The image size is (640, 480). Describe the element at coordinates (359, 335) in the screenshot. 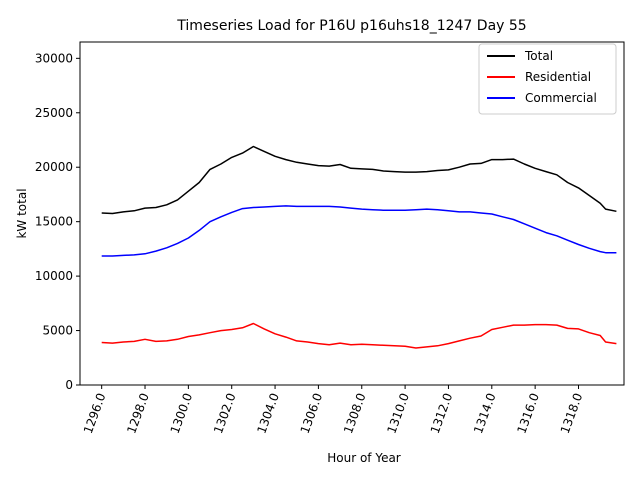

I see `series-line-residential` at that location.